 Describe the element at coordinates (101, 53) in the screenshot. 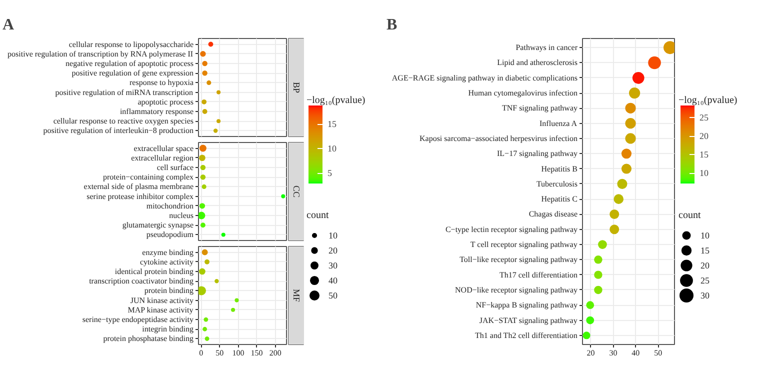

I see `y-tick-label: positive regulation of transcription by RNA polymerase II` at that location.